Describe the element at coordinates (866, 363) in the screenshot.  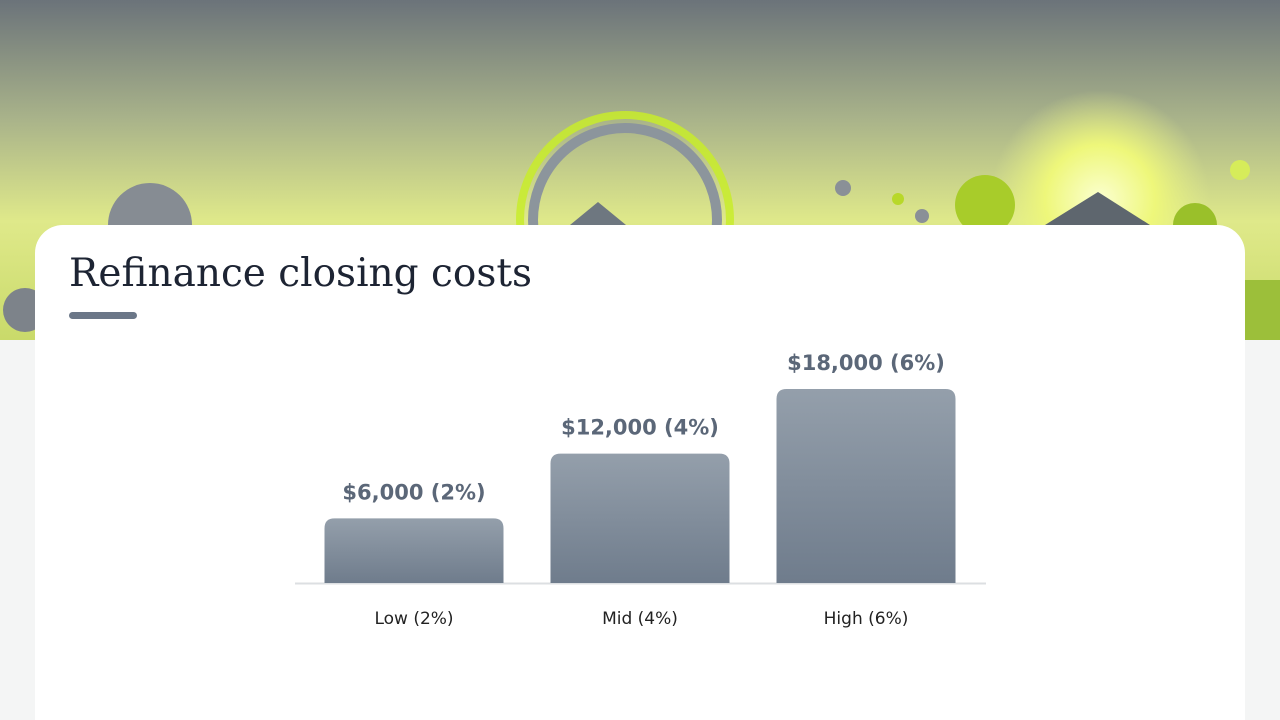
I see `value-label: $18,000 (6%)` at that location.